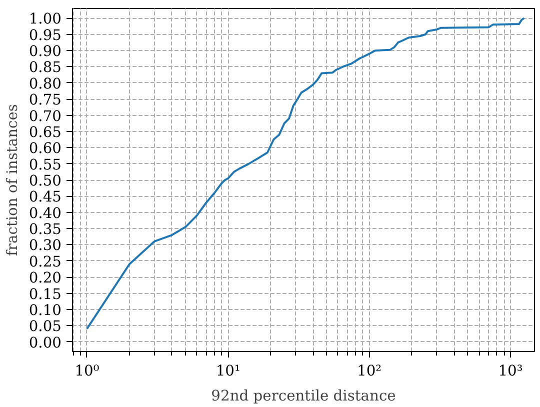 The height and width of the screenshot is (407, 540). I want to click on y-axis-title: fraction of instances, so click(12, 180).